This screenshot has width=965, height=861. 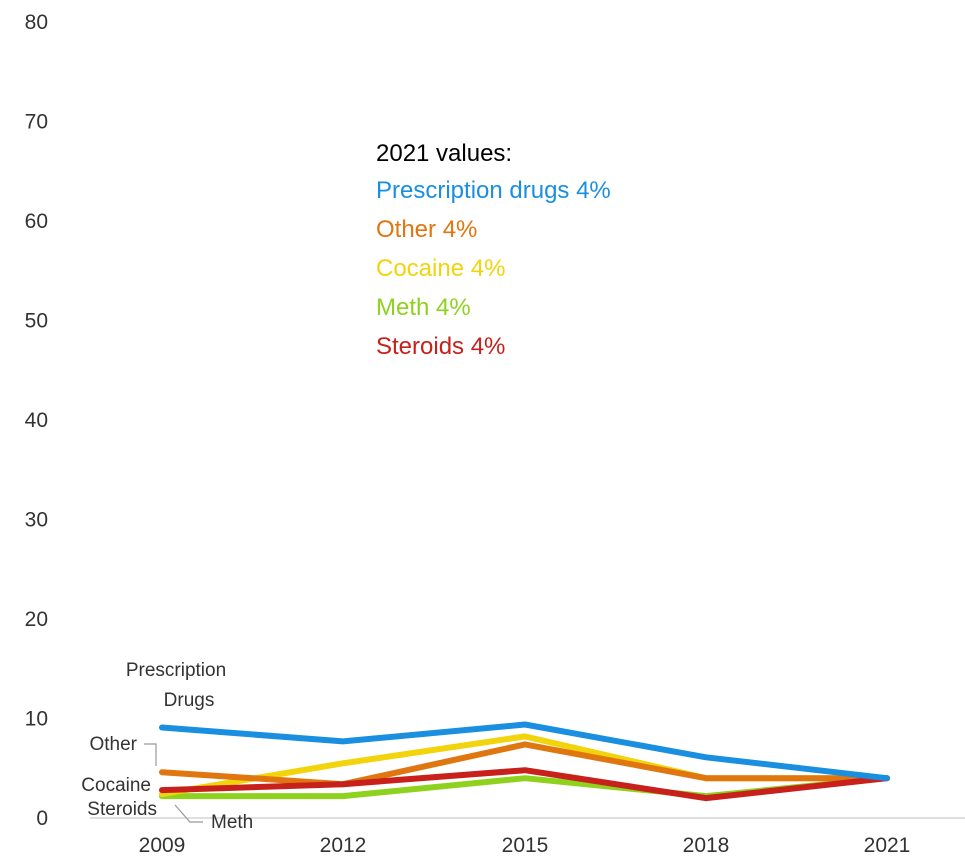 What do you see at coordinates (36, 520) in the screenshot?
I see `y-tick-label: 30` at bounding box center [36, 520].